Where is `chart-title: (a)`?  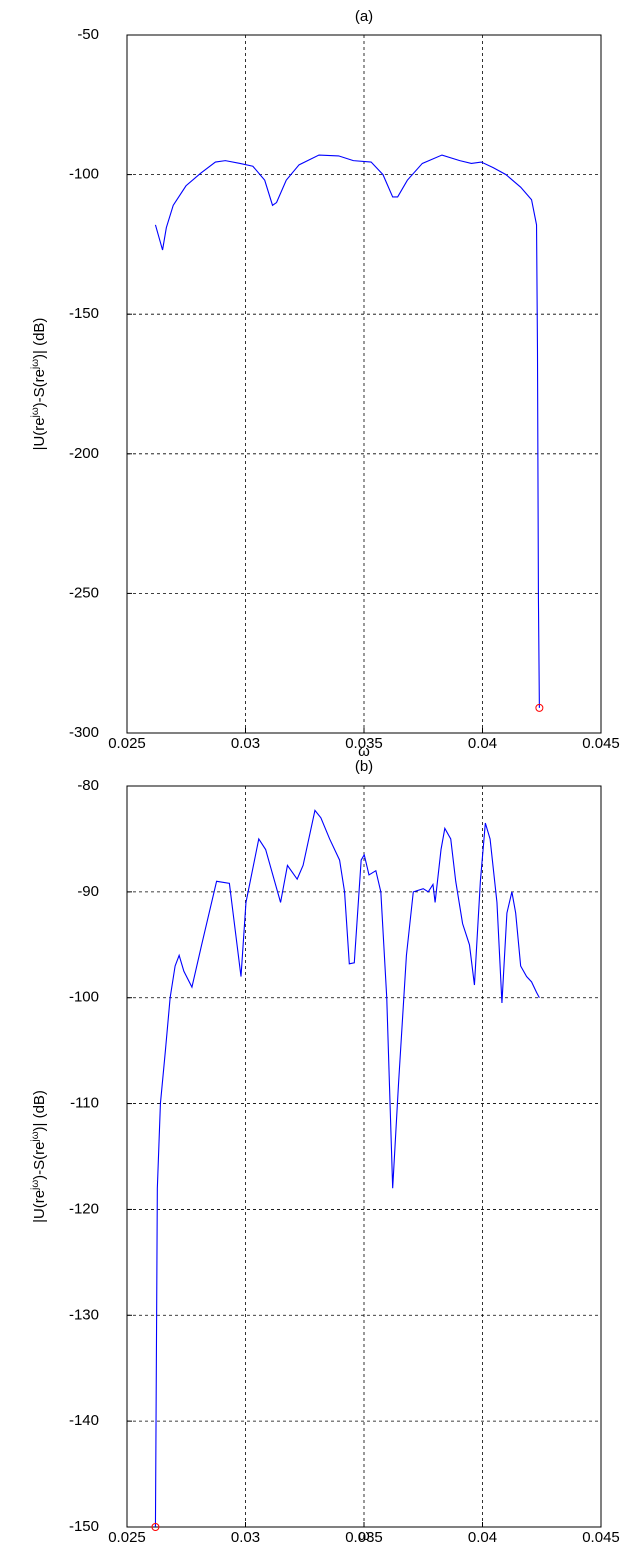
chart-title: (a) is located at coordinates (364, 16).